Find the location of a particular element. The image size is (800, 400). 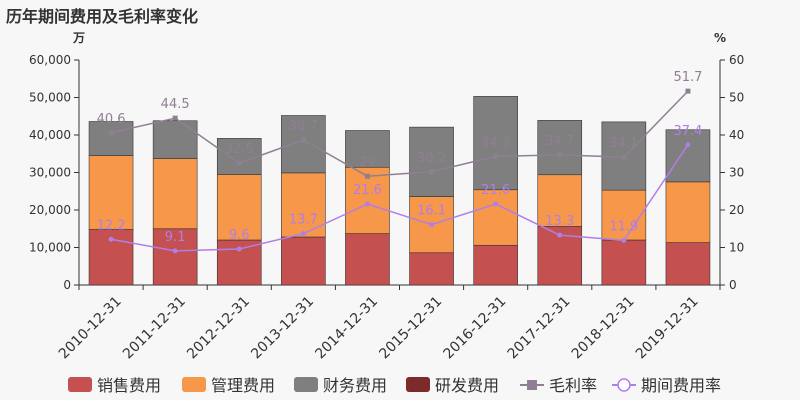

legend-label: 毛利率 is located at coordinates (573, 385).